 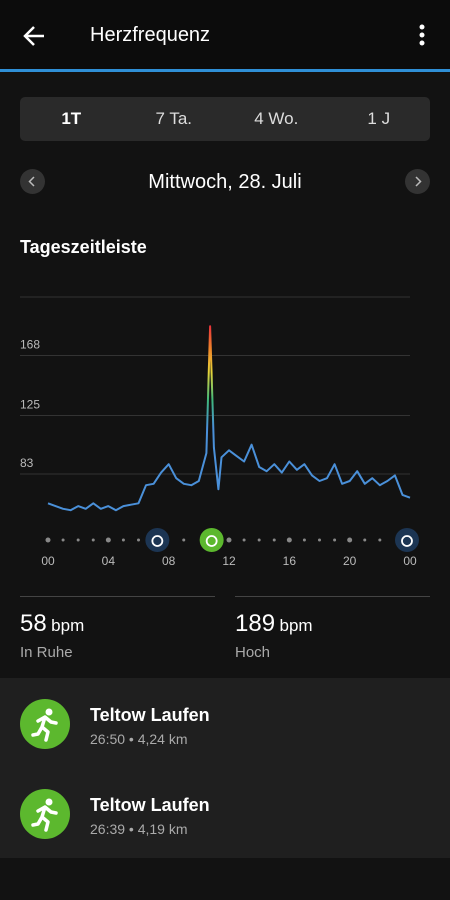 I want to click on tab: 4 Wo., so click(x=276, y=118).